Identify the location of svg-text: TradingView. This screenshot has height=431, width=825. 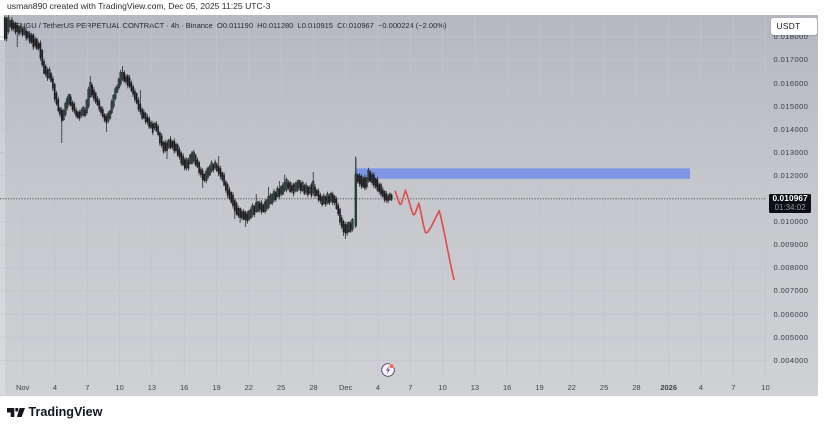
(66, 412).